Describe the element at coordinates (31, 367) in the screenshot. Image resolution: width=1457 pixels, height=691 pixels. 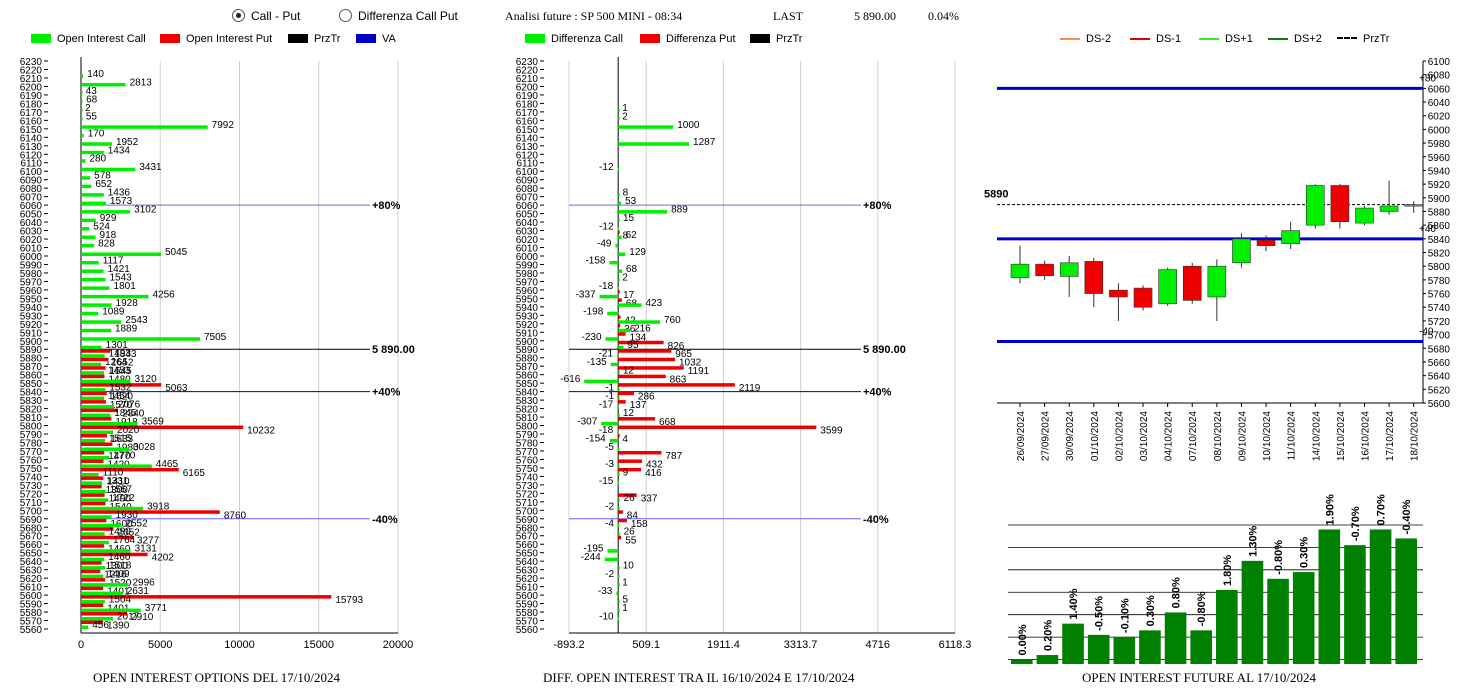
I see `strike-label: 5870` at that location.